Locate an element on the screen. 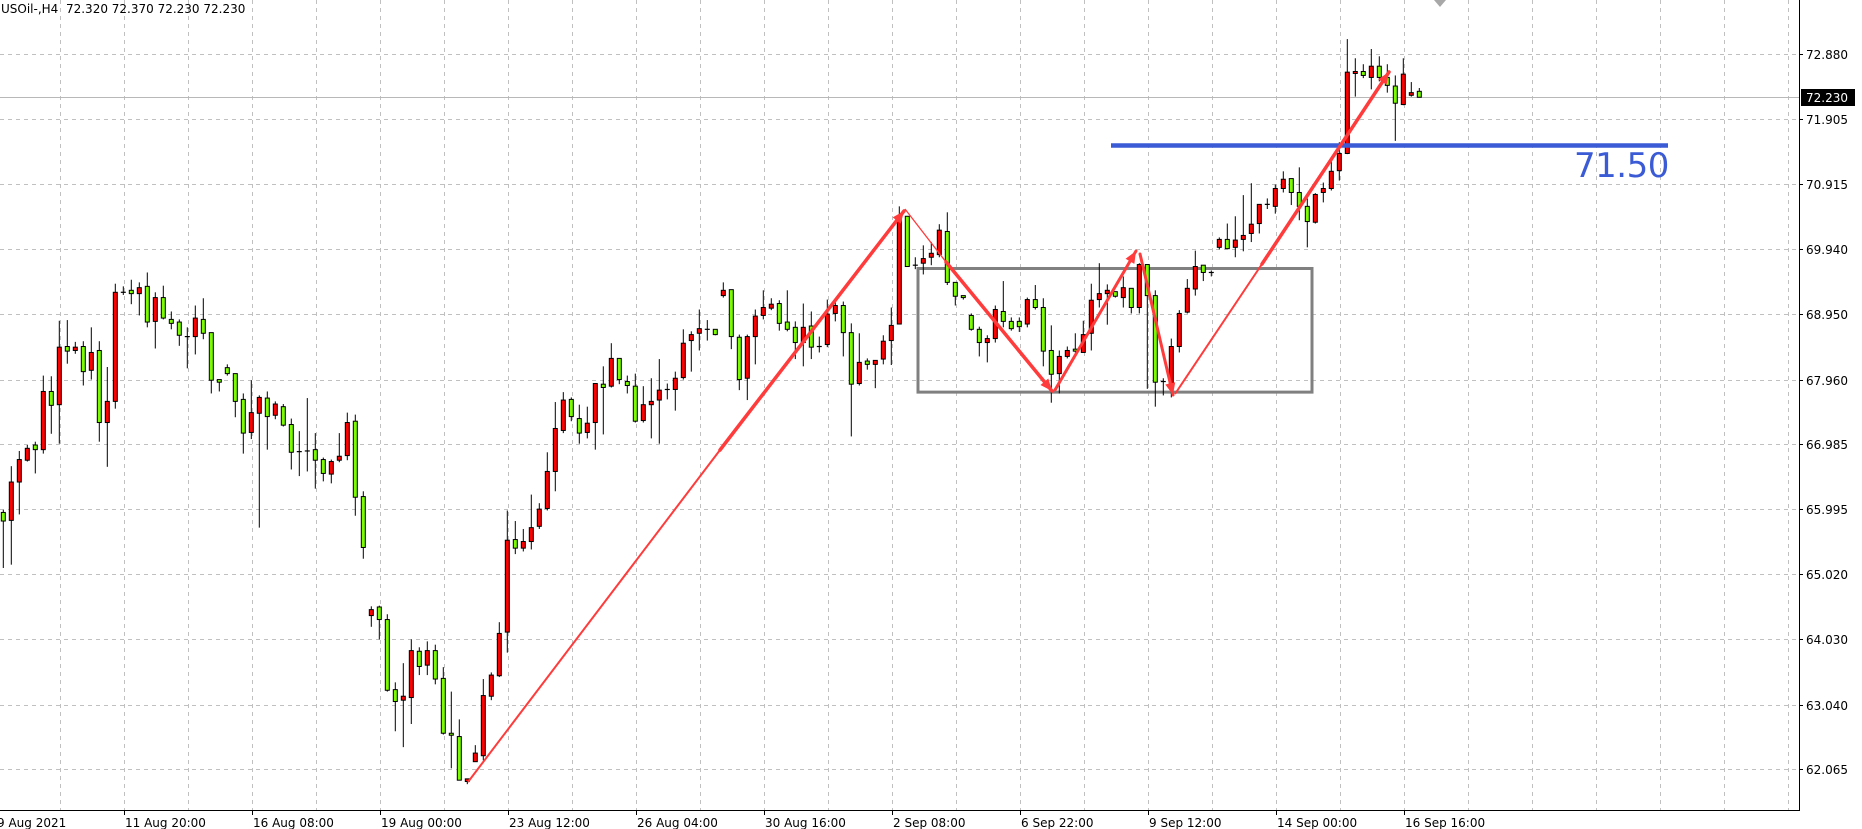 The width and height of the screenshot is (1862, 829). price-axis-label: 72.880 is located at coordinates (1827, 55).